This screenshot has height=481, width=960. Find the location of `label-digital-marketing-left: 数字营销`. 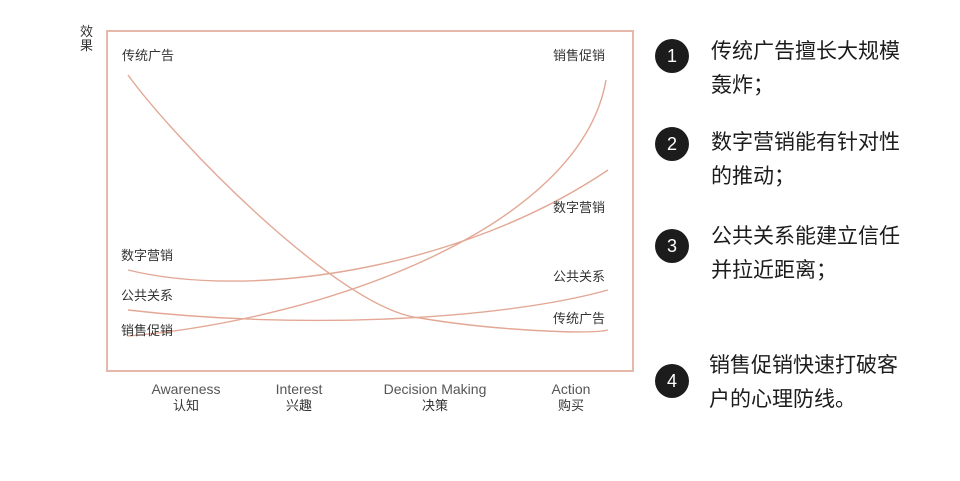

label-digital-marketing-left: 数字营销 is located at coordinates (147, 257).